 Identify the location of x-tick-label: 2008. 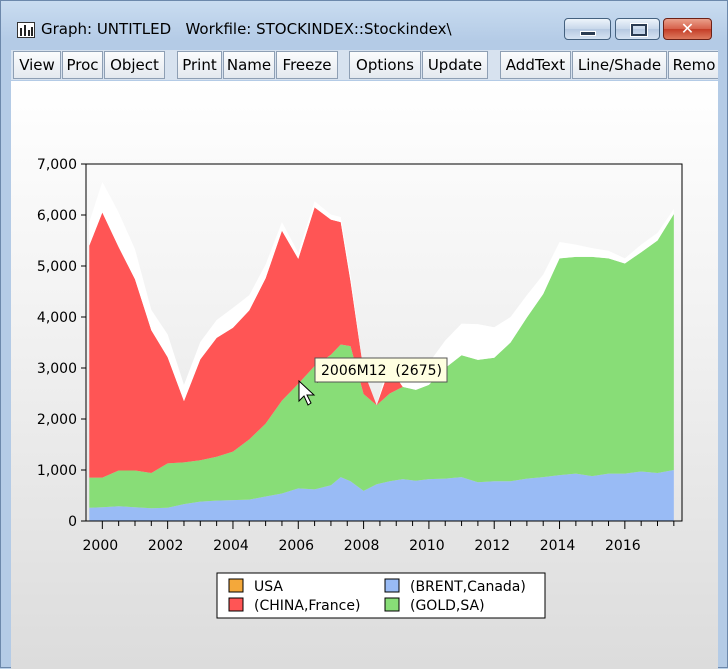
(362, 546).